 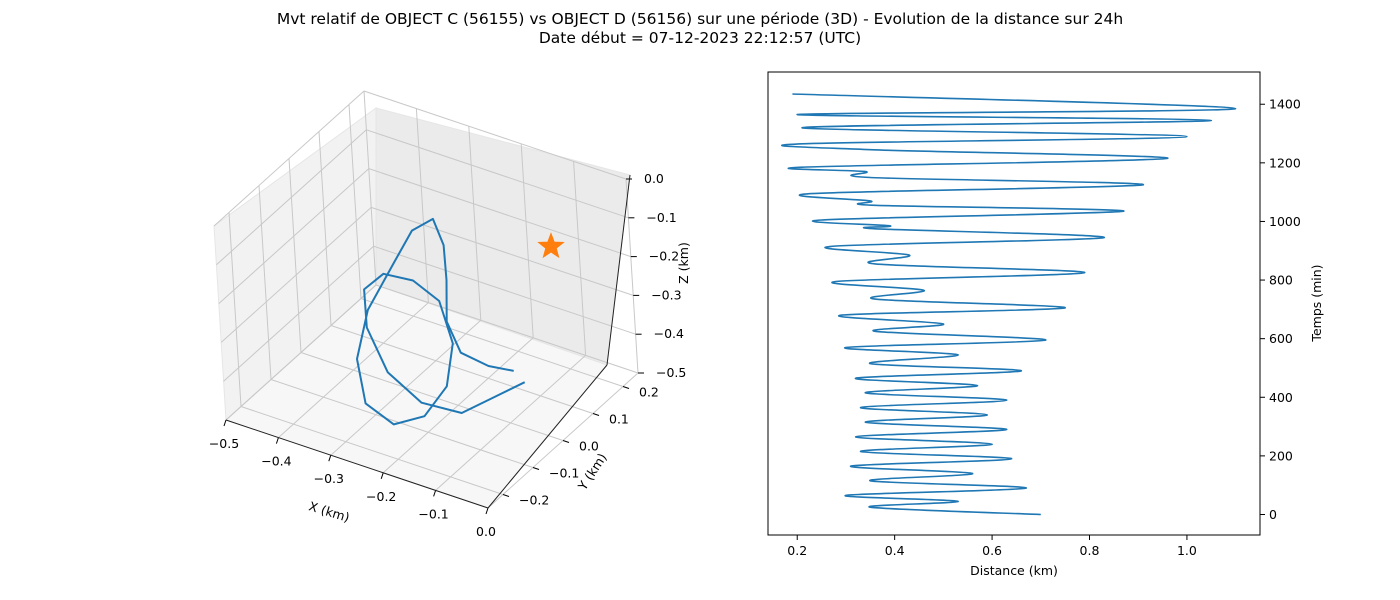 I want to click on origin-star-marker, so click(x=551, y=245).